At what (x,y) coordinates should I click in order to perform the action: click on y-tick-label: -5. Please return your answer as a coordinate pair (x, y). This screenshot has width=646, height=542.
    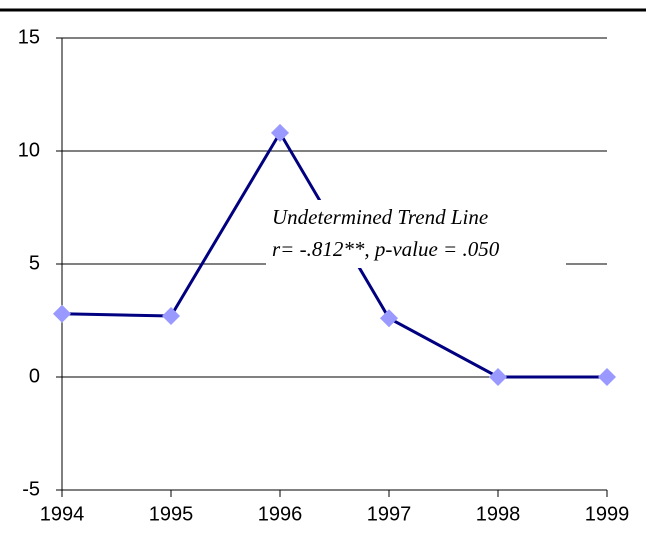
    Looking at the image, I should click on (31, 489).